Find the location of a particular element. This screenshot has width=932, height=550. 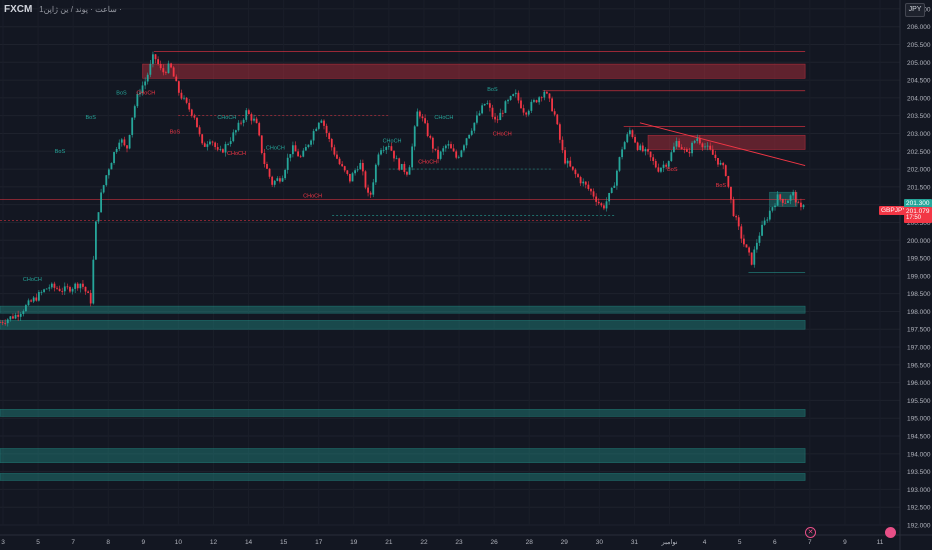

supply-zone is located at coordinates (726, 142).